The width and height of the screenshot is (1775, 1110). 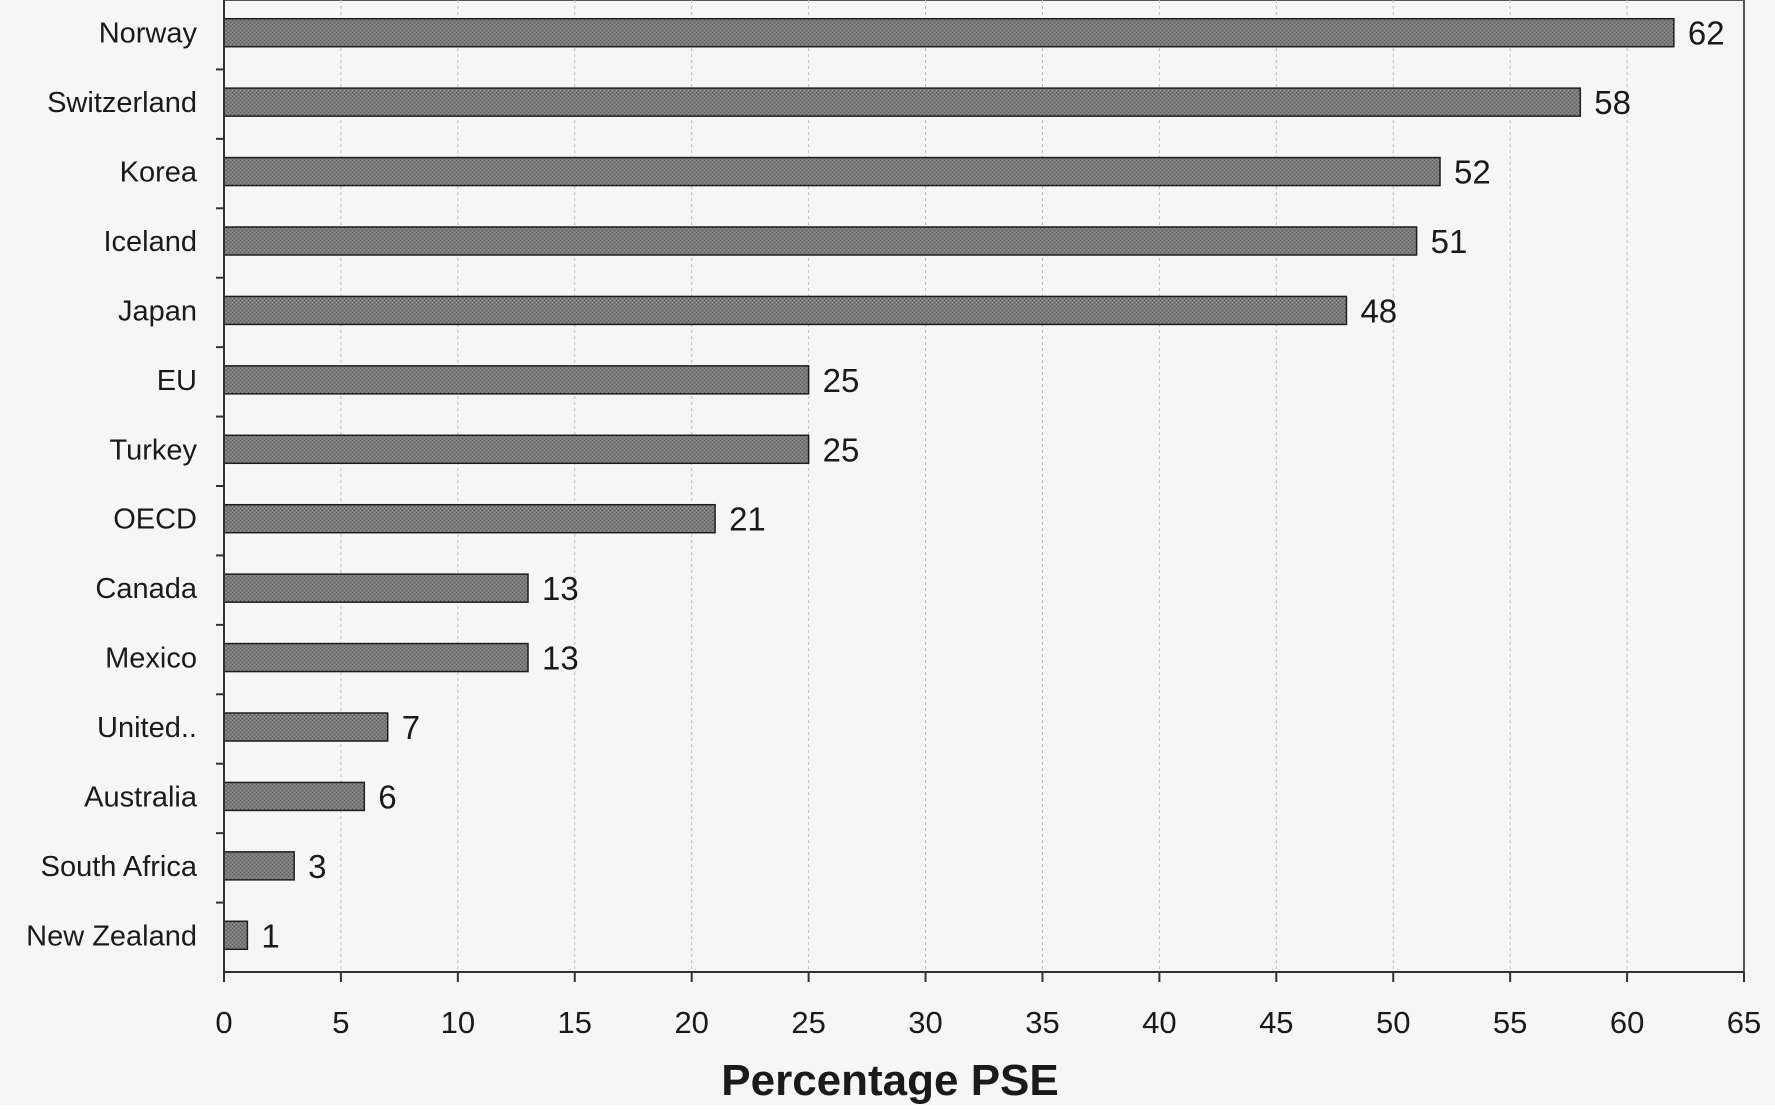 What do you see at coordinates (153, 450) in the screenshot?
I see `category-label: Turkey` at bounding box center [153, 450].